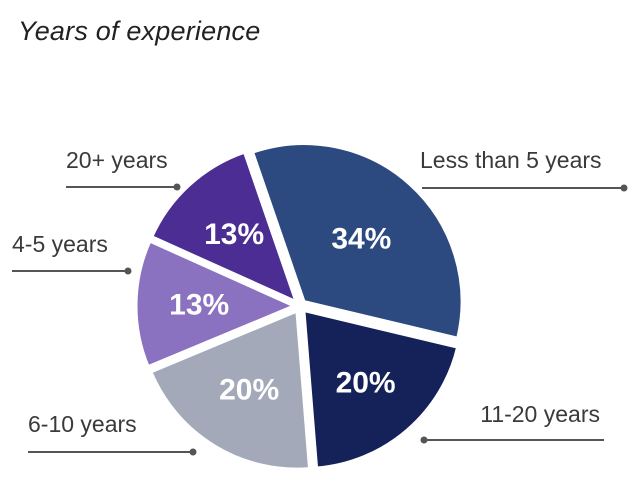 The image size is (640, 502). I want to click on leader-dot-6-10-years, so click(193, 452).